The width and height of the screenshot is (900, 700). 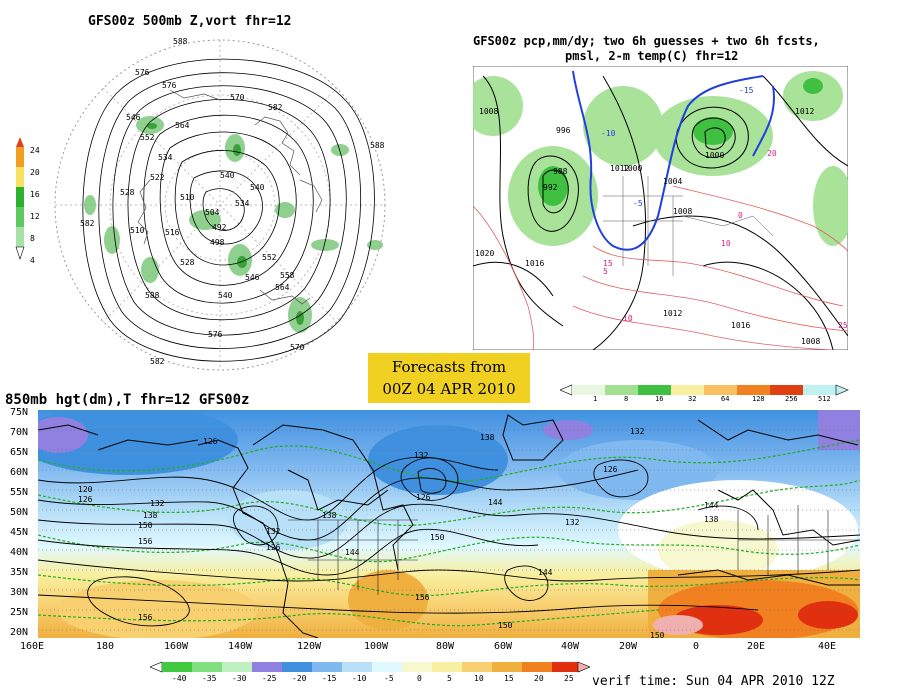 What do you see at coordinates (449, 389) in the screenshot?
I see `forecast-line2: 00Z 04 APR 2010` at bounding box center [449, 389].